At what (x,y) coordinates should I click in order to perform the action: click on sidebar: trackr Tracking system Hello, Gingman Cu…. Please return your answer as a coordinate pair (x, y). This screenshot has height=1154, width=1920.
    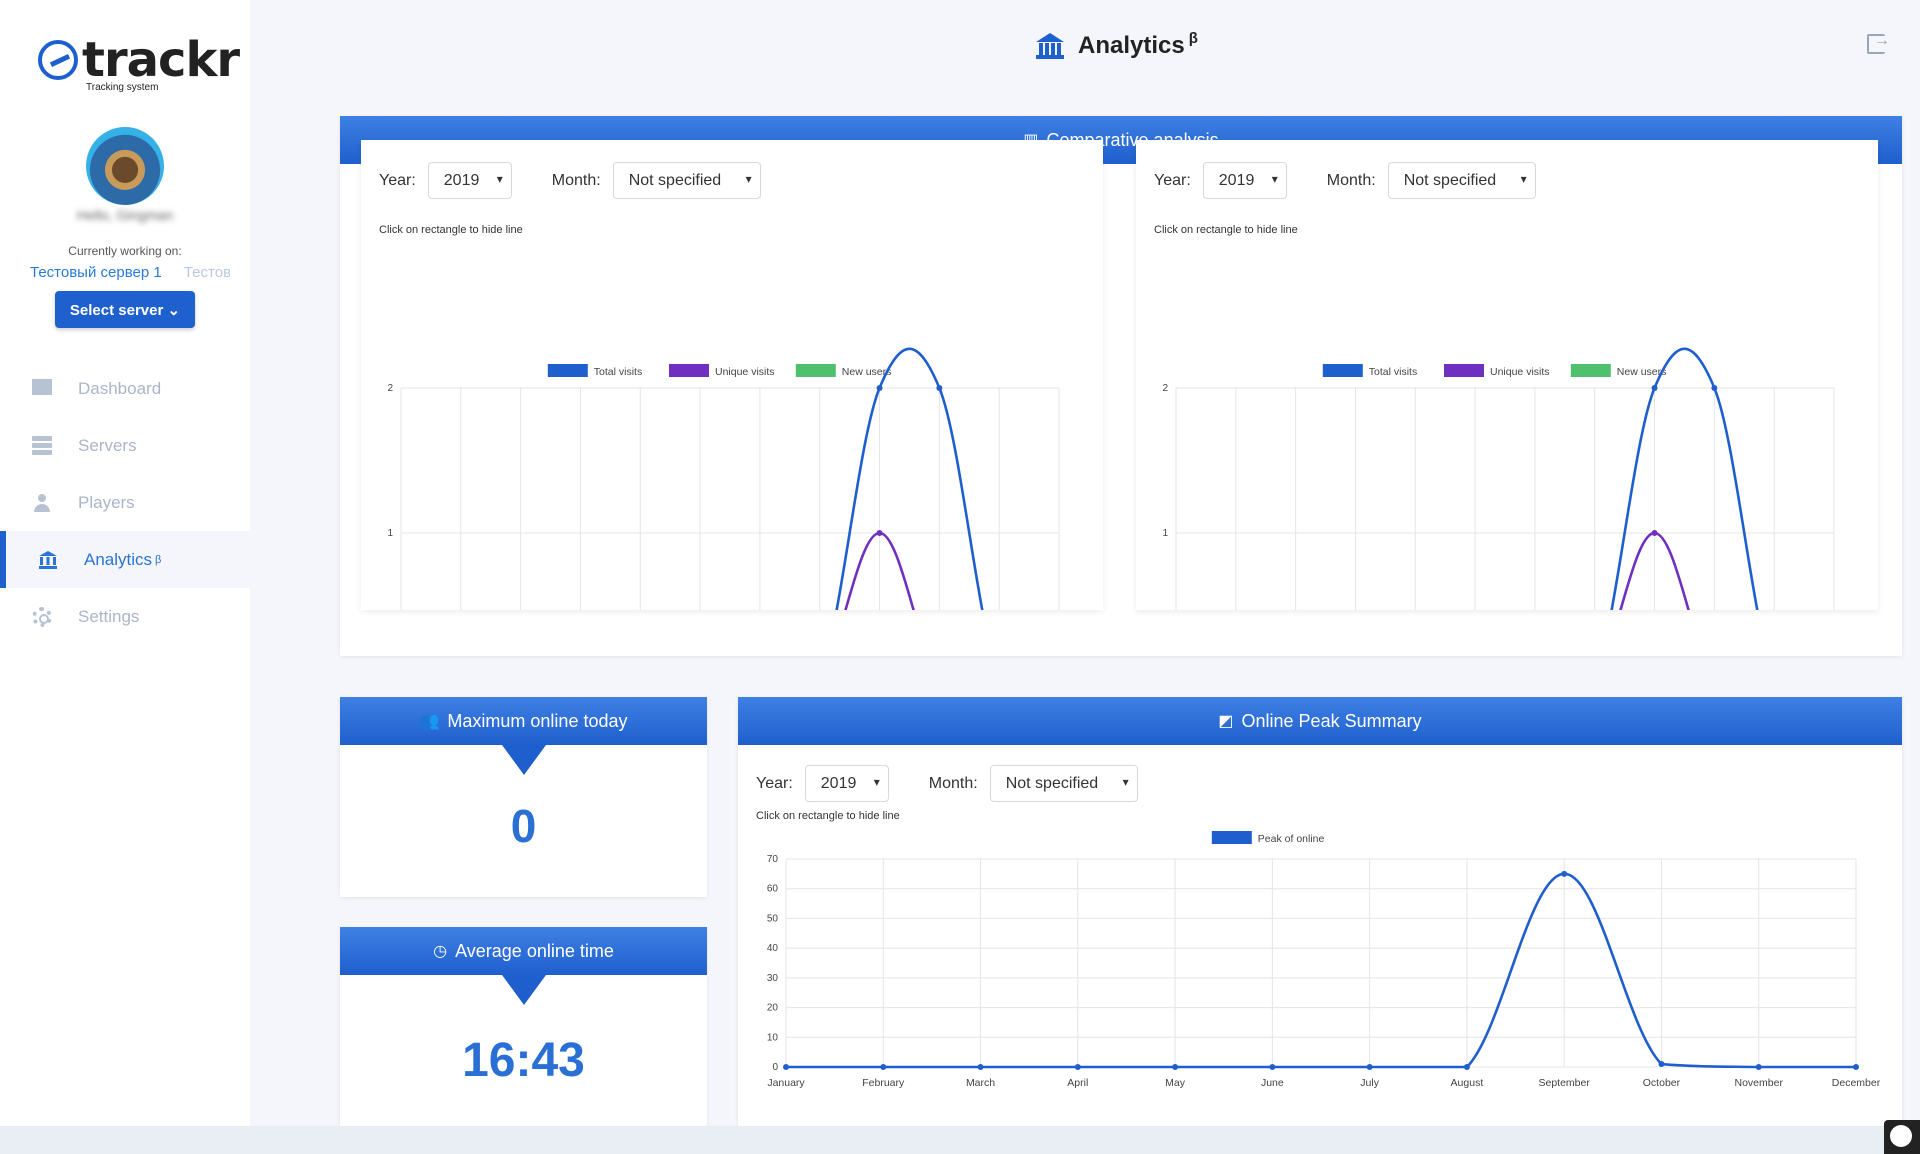
    Looking at the image, I should click on (125, 563).